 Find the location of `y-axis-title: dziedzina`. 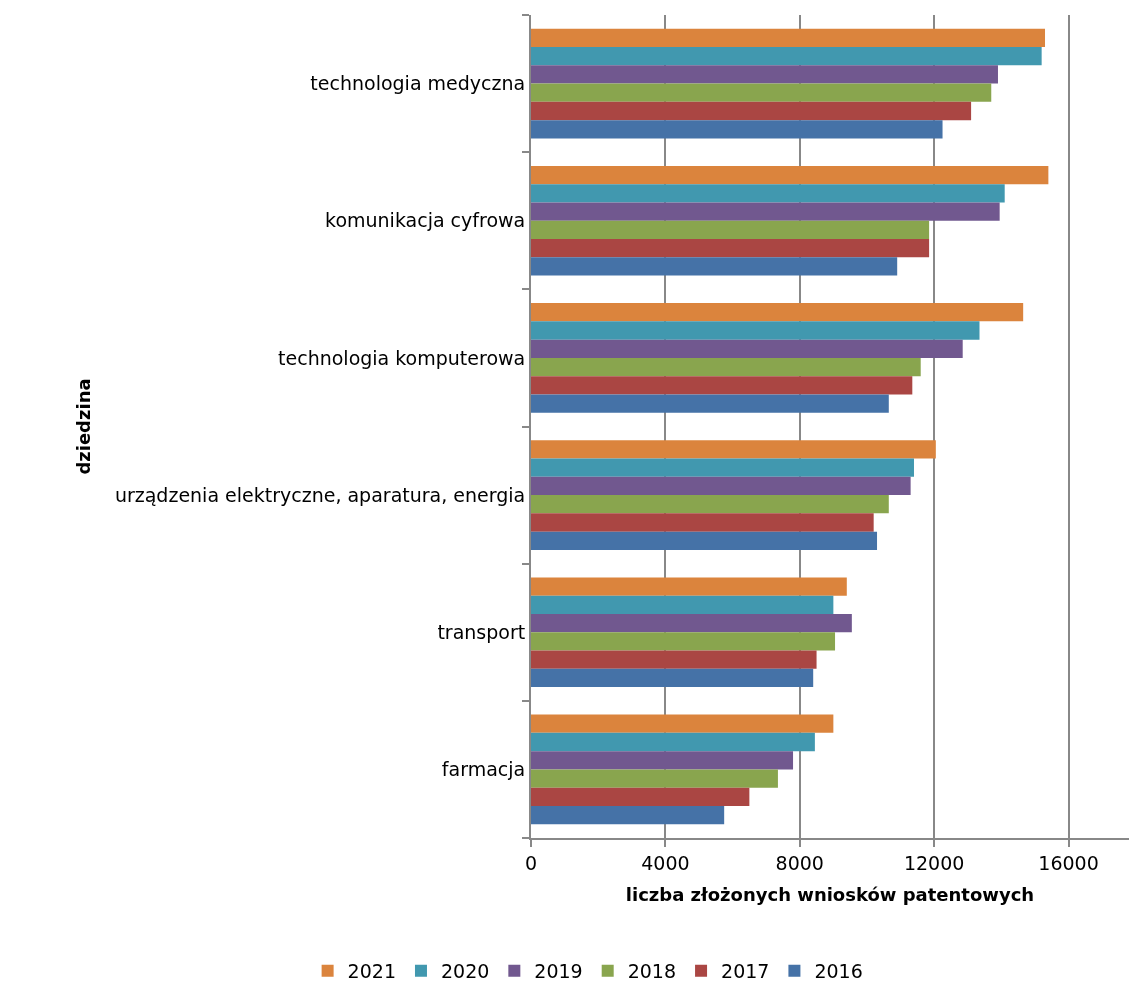

y-axis-title: dziedzina is located at coordinates (83, 426).